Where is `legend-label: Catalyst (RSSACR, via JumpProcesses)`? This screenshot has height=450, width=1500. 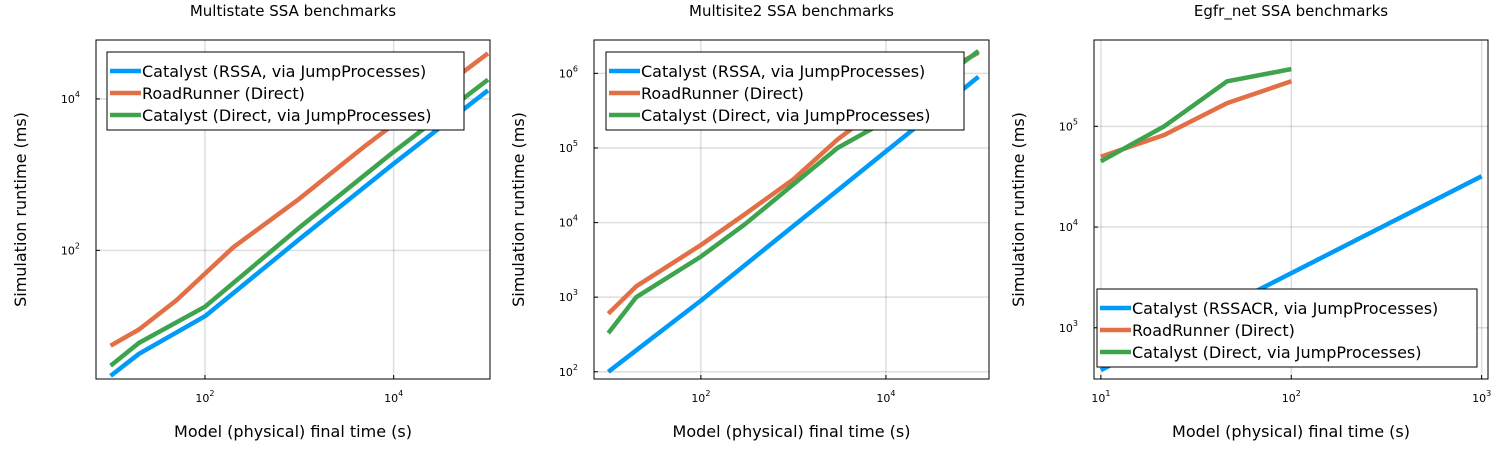
legend-label: Catalyst (RSSACR, via JumpProcesses) is located at coordinates (1285, 308).